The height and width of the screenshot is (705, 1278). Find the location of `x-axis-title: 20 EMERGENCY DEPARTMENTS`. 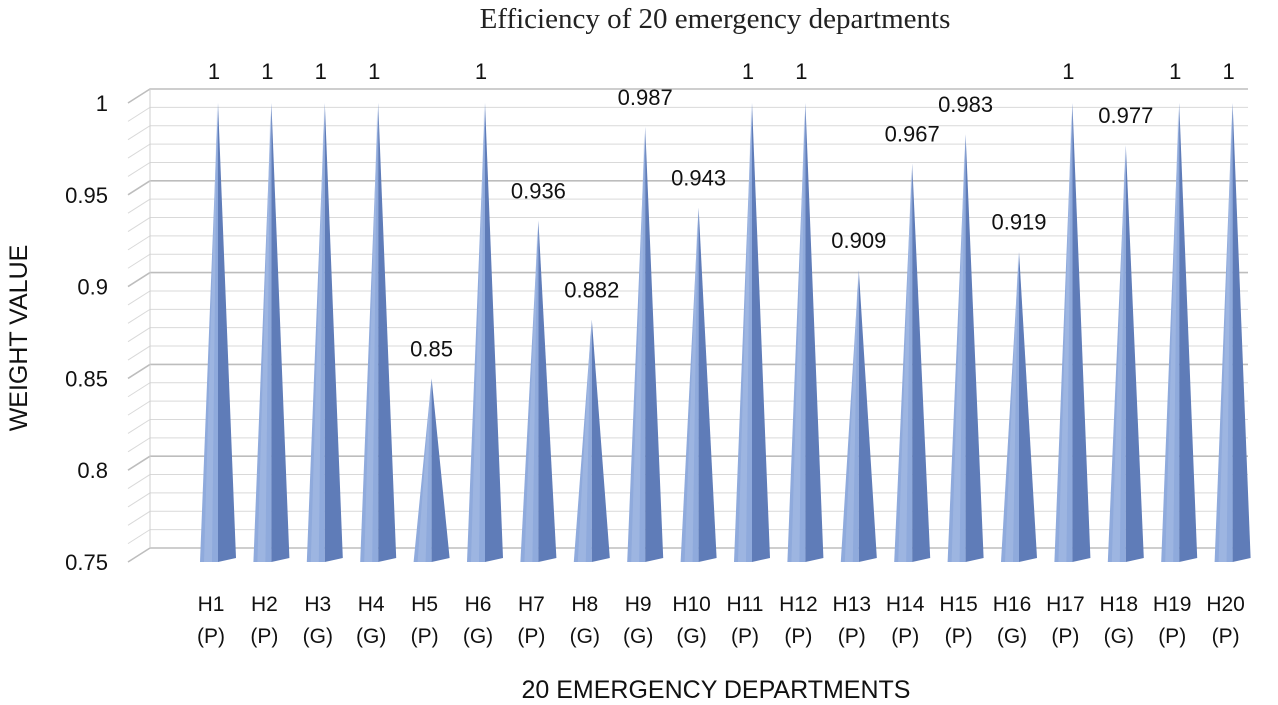

x-axis-title: 20 EMERGENCY DEPARTMENTS is located at coordinates (716, 690).